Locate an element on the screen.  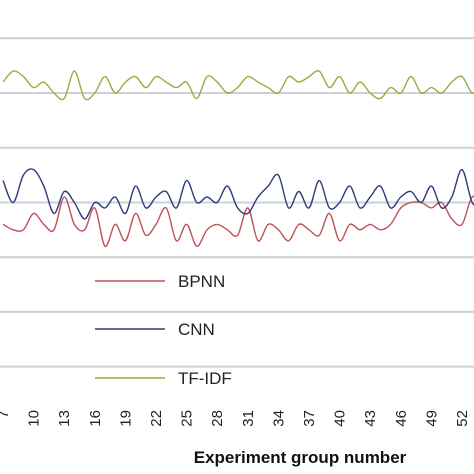
x-tick-labels: 710131619222528313437404346495255 is located at coordinates (235, 418).